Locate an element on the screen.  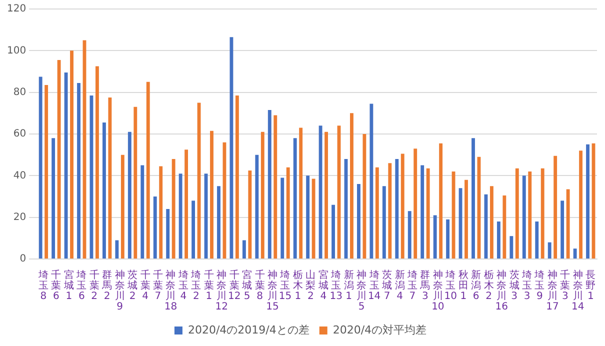
x-tick-label: 茨城3 is located at coordinates (514, 285).